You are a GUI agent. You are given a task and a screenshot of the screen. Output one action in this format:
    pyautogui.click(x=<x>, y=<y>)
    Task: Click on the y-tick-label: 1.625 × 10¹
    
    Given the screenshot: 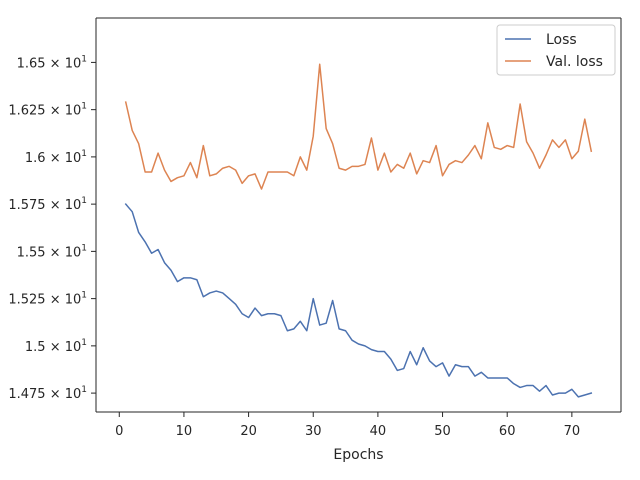 What is the action you would take?
    pyautogui.click(x=47, y=110)
    